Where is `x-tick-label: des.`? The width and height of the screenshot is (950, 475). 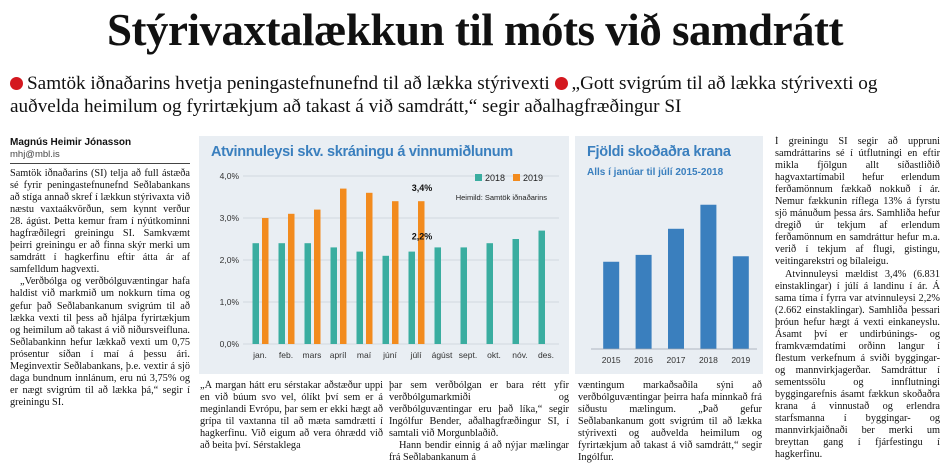 x-tick-label: des. is located at coordinates (546, 355).